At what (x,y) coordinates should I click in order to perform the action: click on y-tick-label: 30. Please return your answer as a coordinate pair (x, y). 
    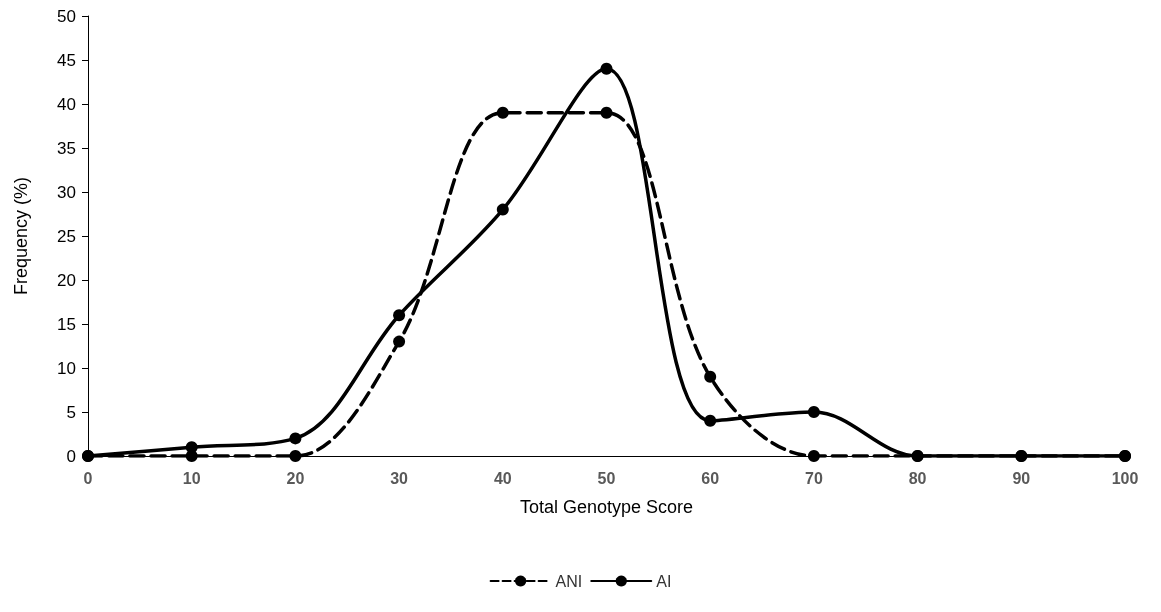
    Looking at the image, I should click on (66, 192).